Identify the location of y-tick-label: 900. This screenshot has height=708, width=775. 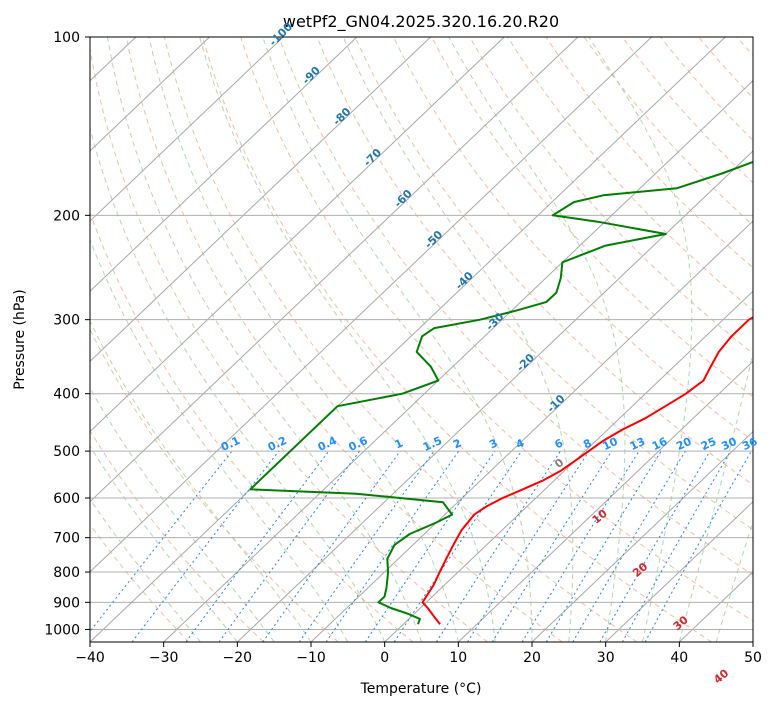
(66, 603).